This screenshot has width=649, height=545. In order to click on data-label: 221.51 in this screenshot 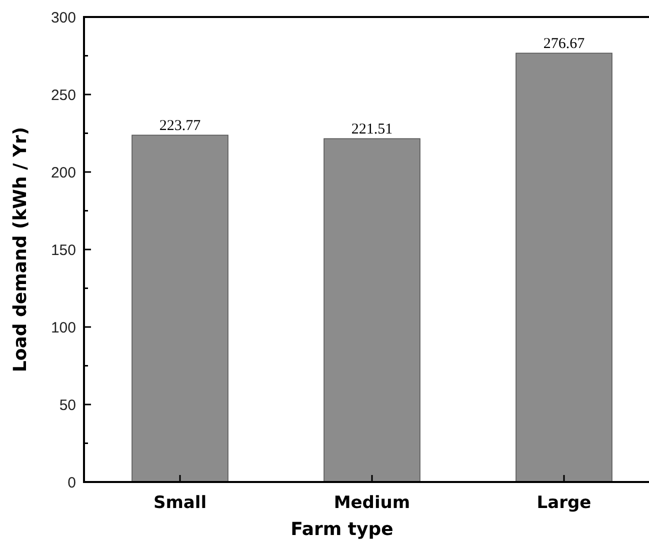, I will do `click(372, 130)`.